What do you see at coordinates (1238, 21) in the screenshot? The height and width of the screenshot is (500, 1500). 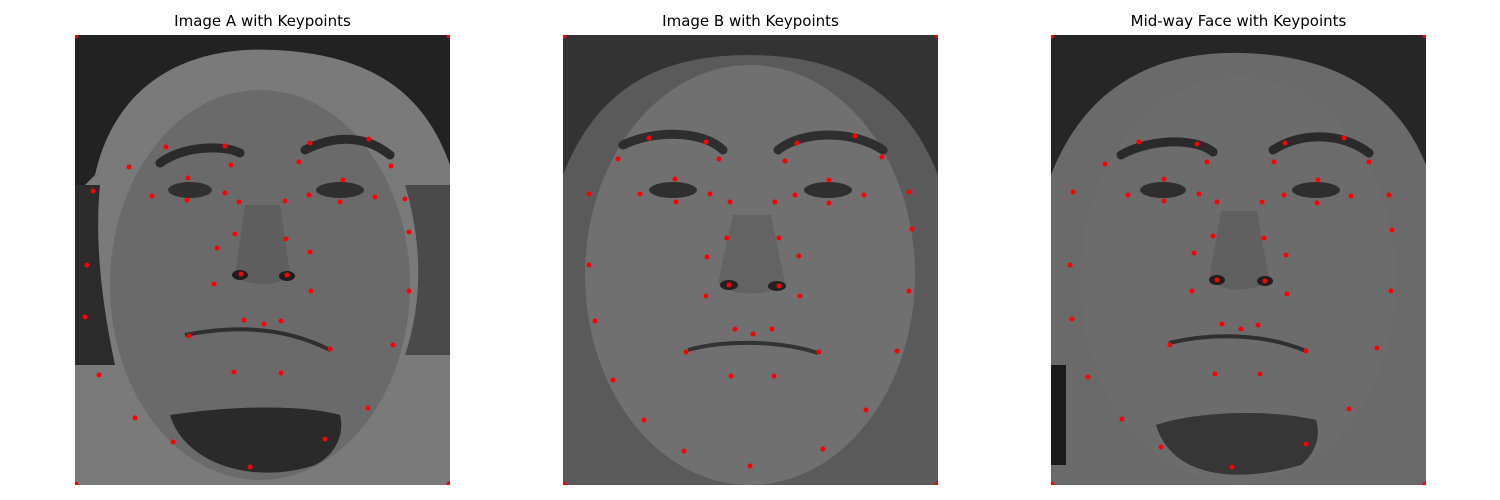 I see `panel-title: Mid-way Face with Keypoints` at bounding box center [1238, 21].